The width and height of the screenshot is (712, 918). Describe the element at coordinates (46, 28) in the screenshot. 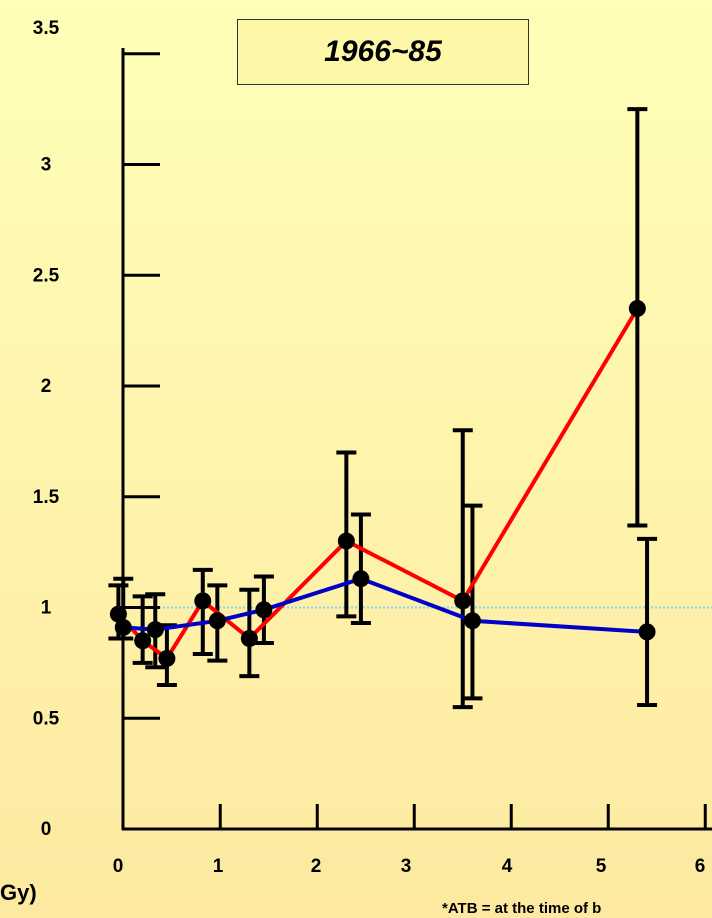

I see `y-tick-label: 3.5` at that location.